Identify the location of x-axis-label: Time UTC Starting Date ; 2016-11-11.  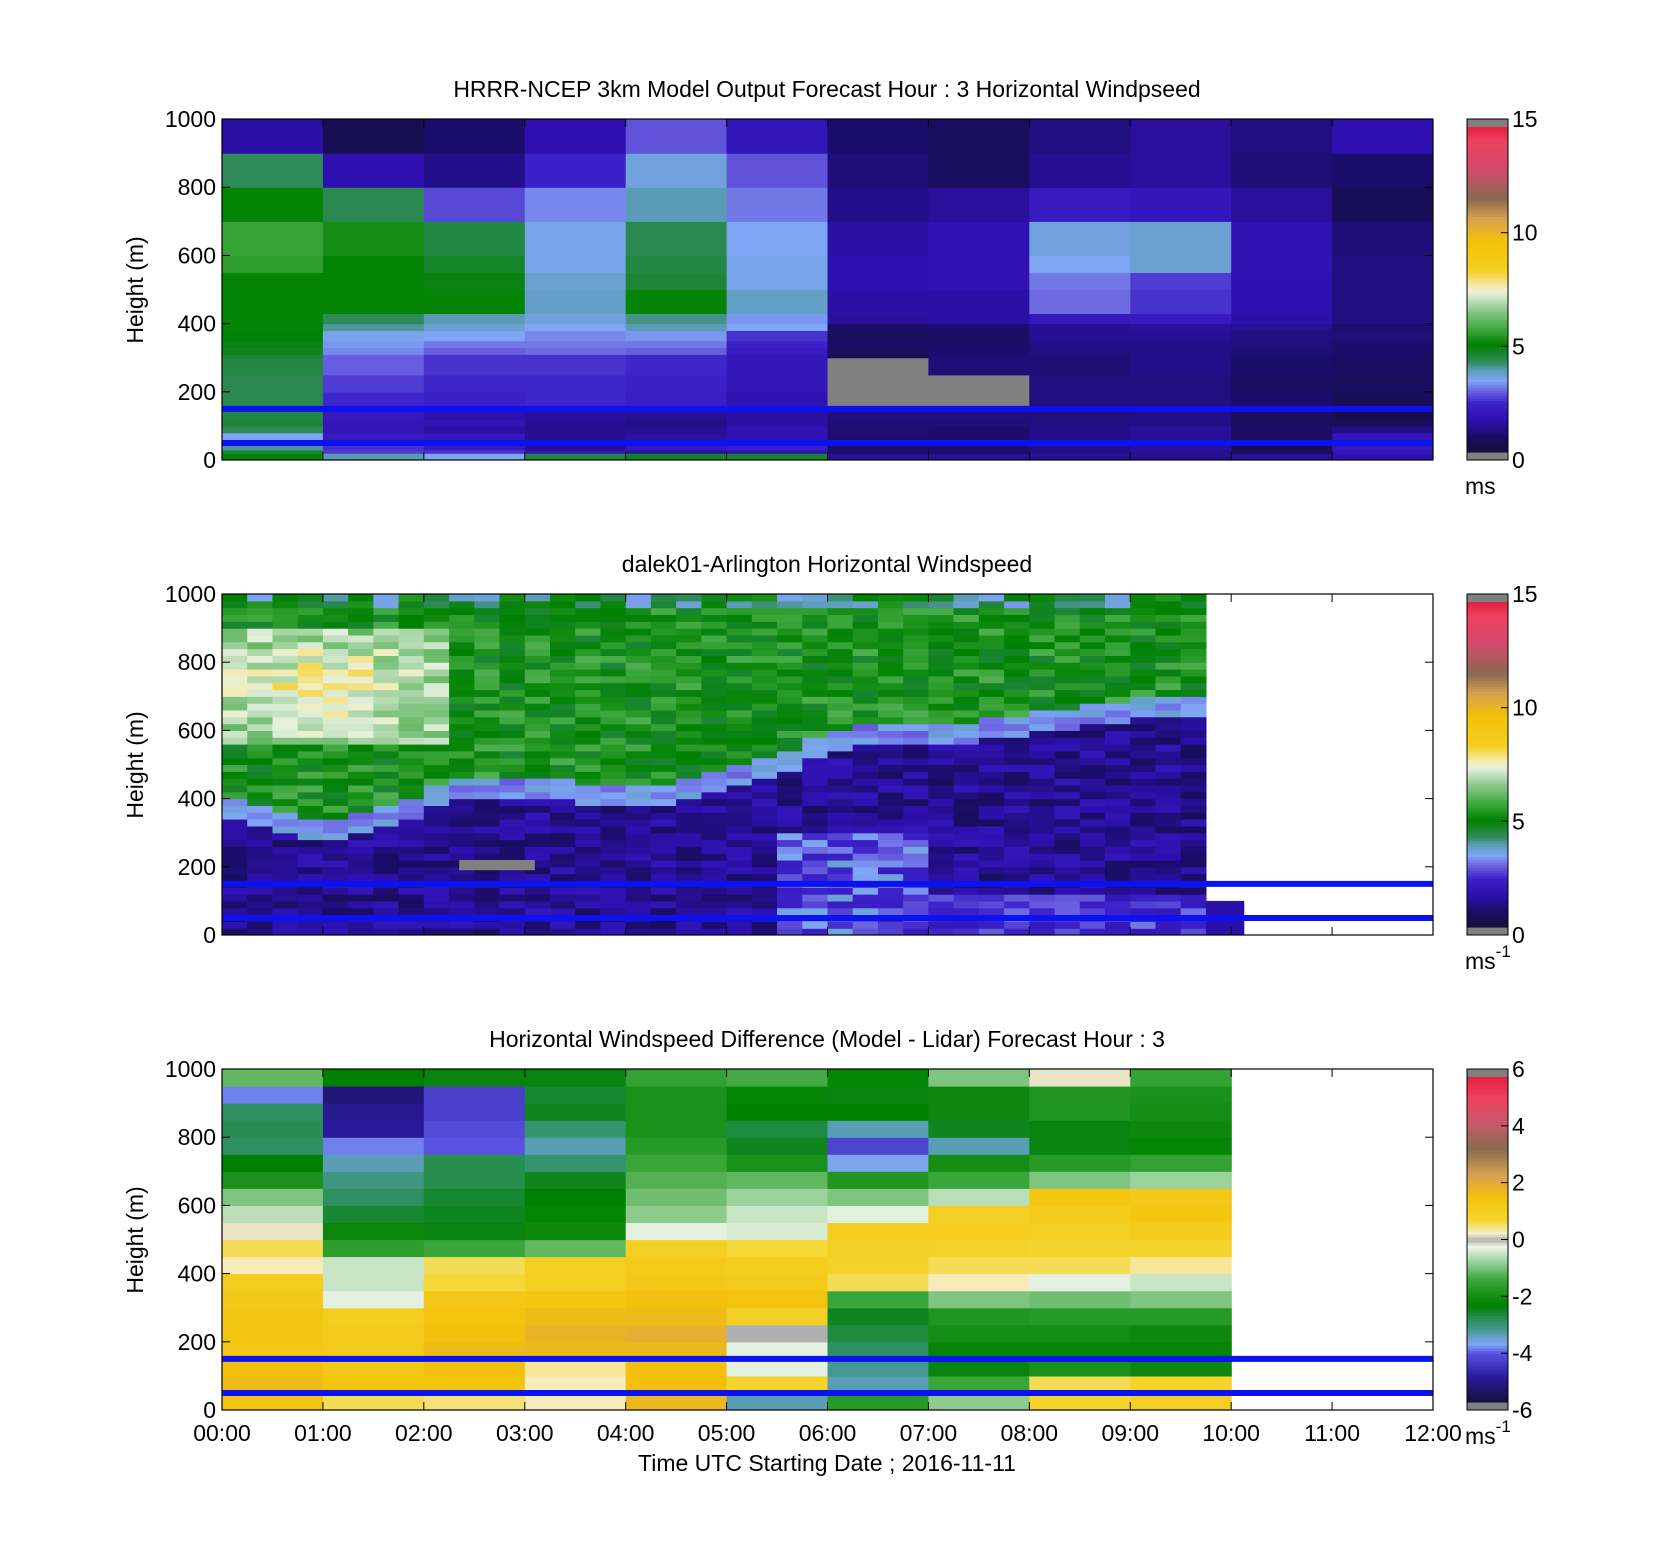
(827, 1463).